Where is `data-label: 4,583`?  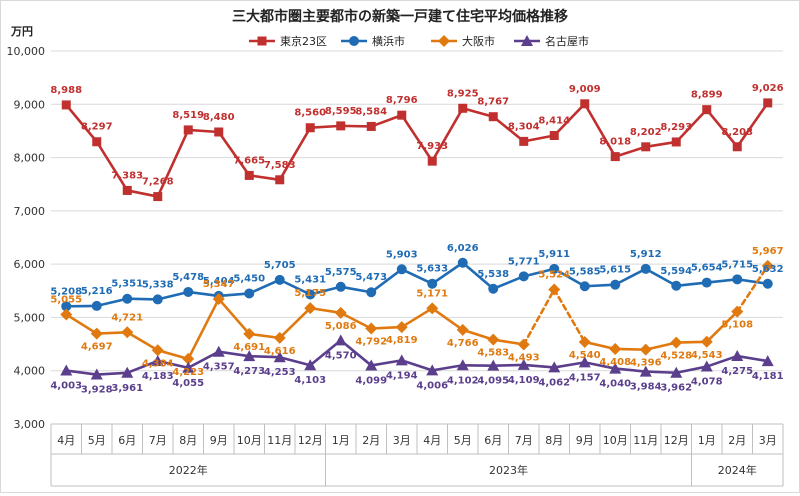 data-label: 4,583 is located at coordinates (493, 353).